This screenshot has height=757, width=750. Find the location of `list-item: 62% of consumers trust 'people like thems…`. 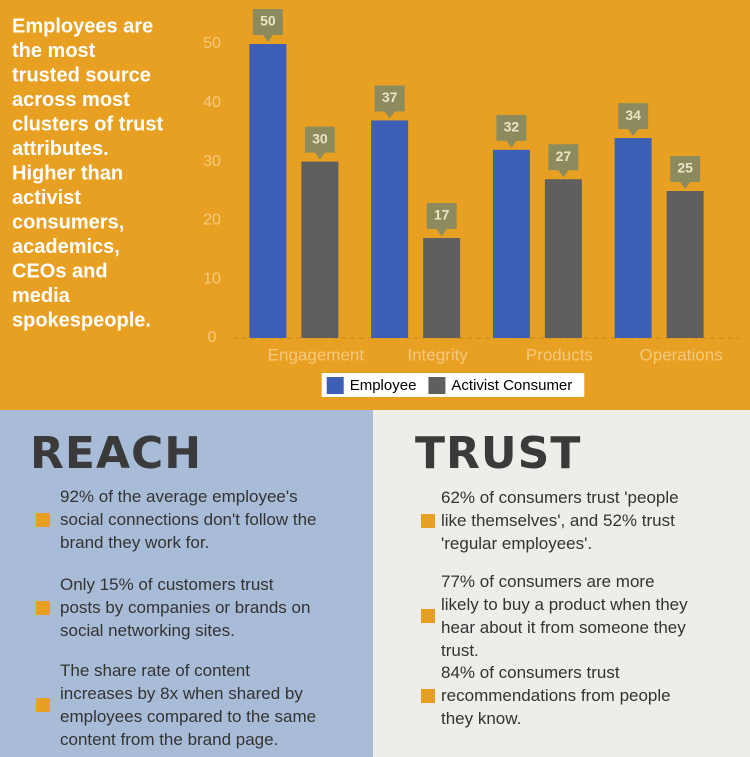

list-item: 62% of consumers trust 'people like thems… is located at coordinates (560, 520).